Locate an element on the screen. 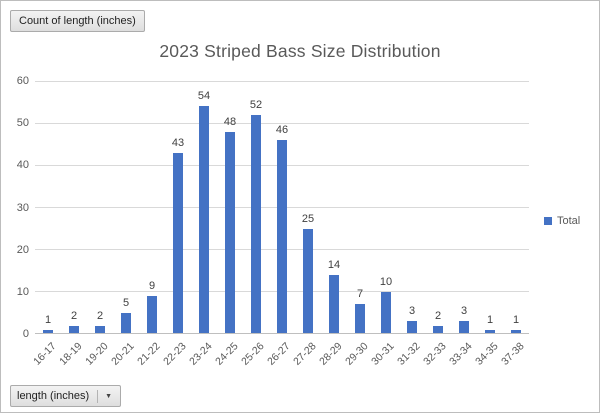 The height and width of the screenshot is (413, 600). x-axis-tick-label: 20-21 is located at coordinates (123, 354).